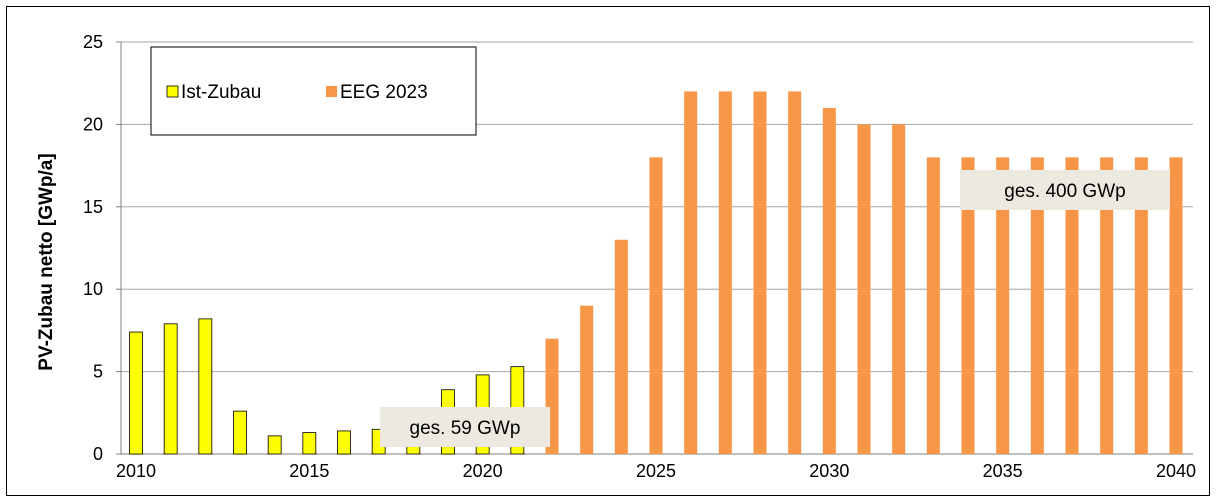 This screenshot has height=504, width=1218. I want to click on annotation-total-ist: ges. 59 GWp, so click(465, 427).